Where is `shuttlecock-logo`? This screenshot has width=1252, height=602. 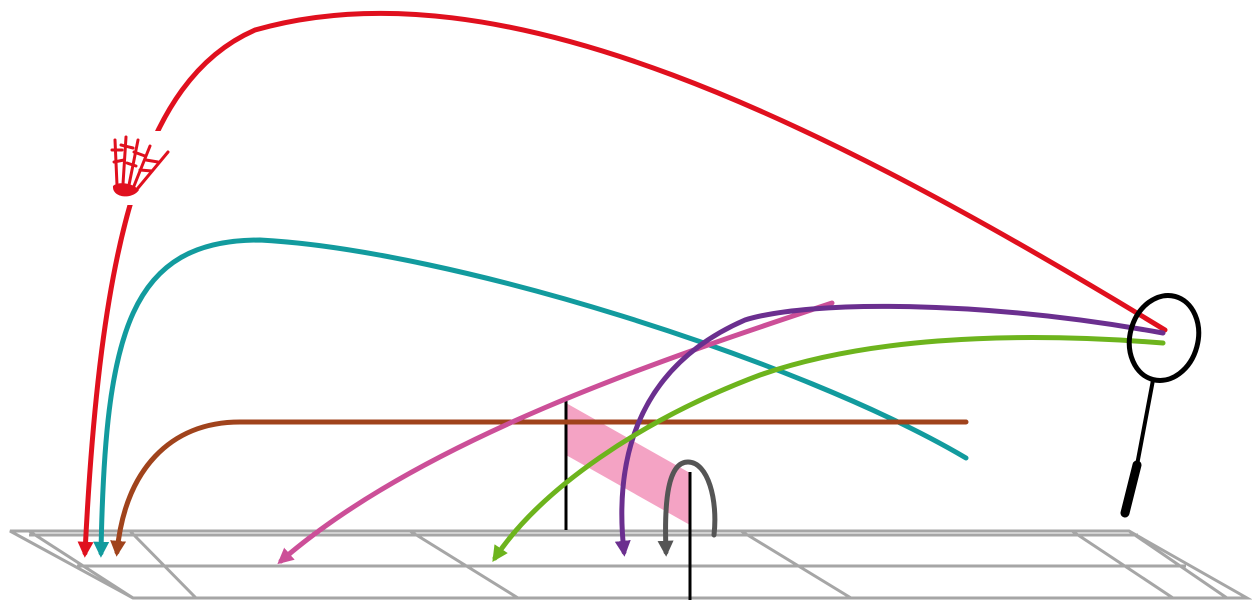 shuttlecock-logo is located at coordinates (137, 168).